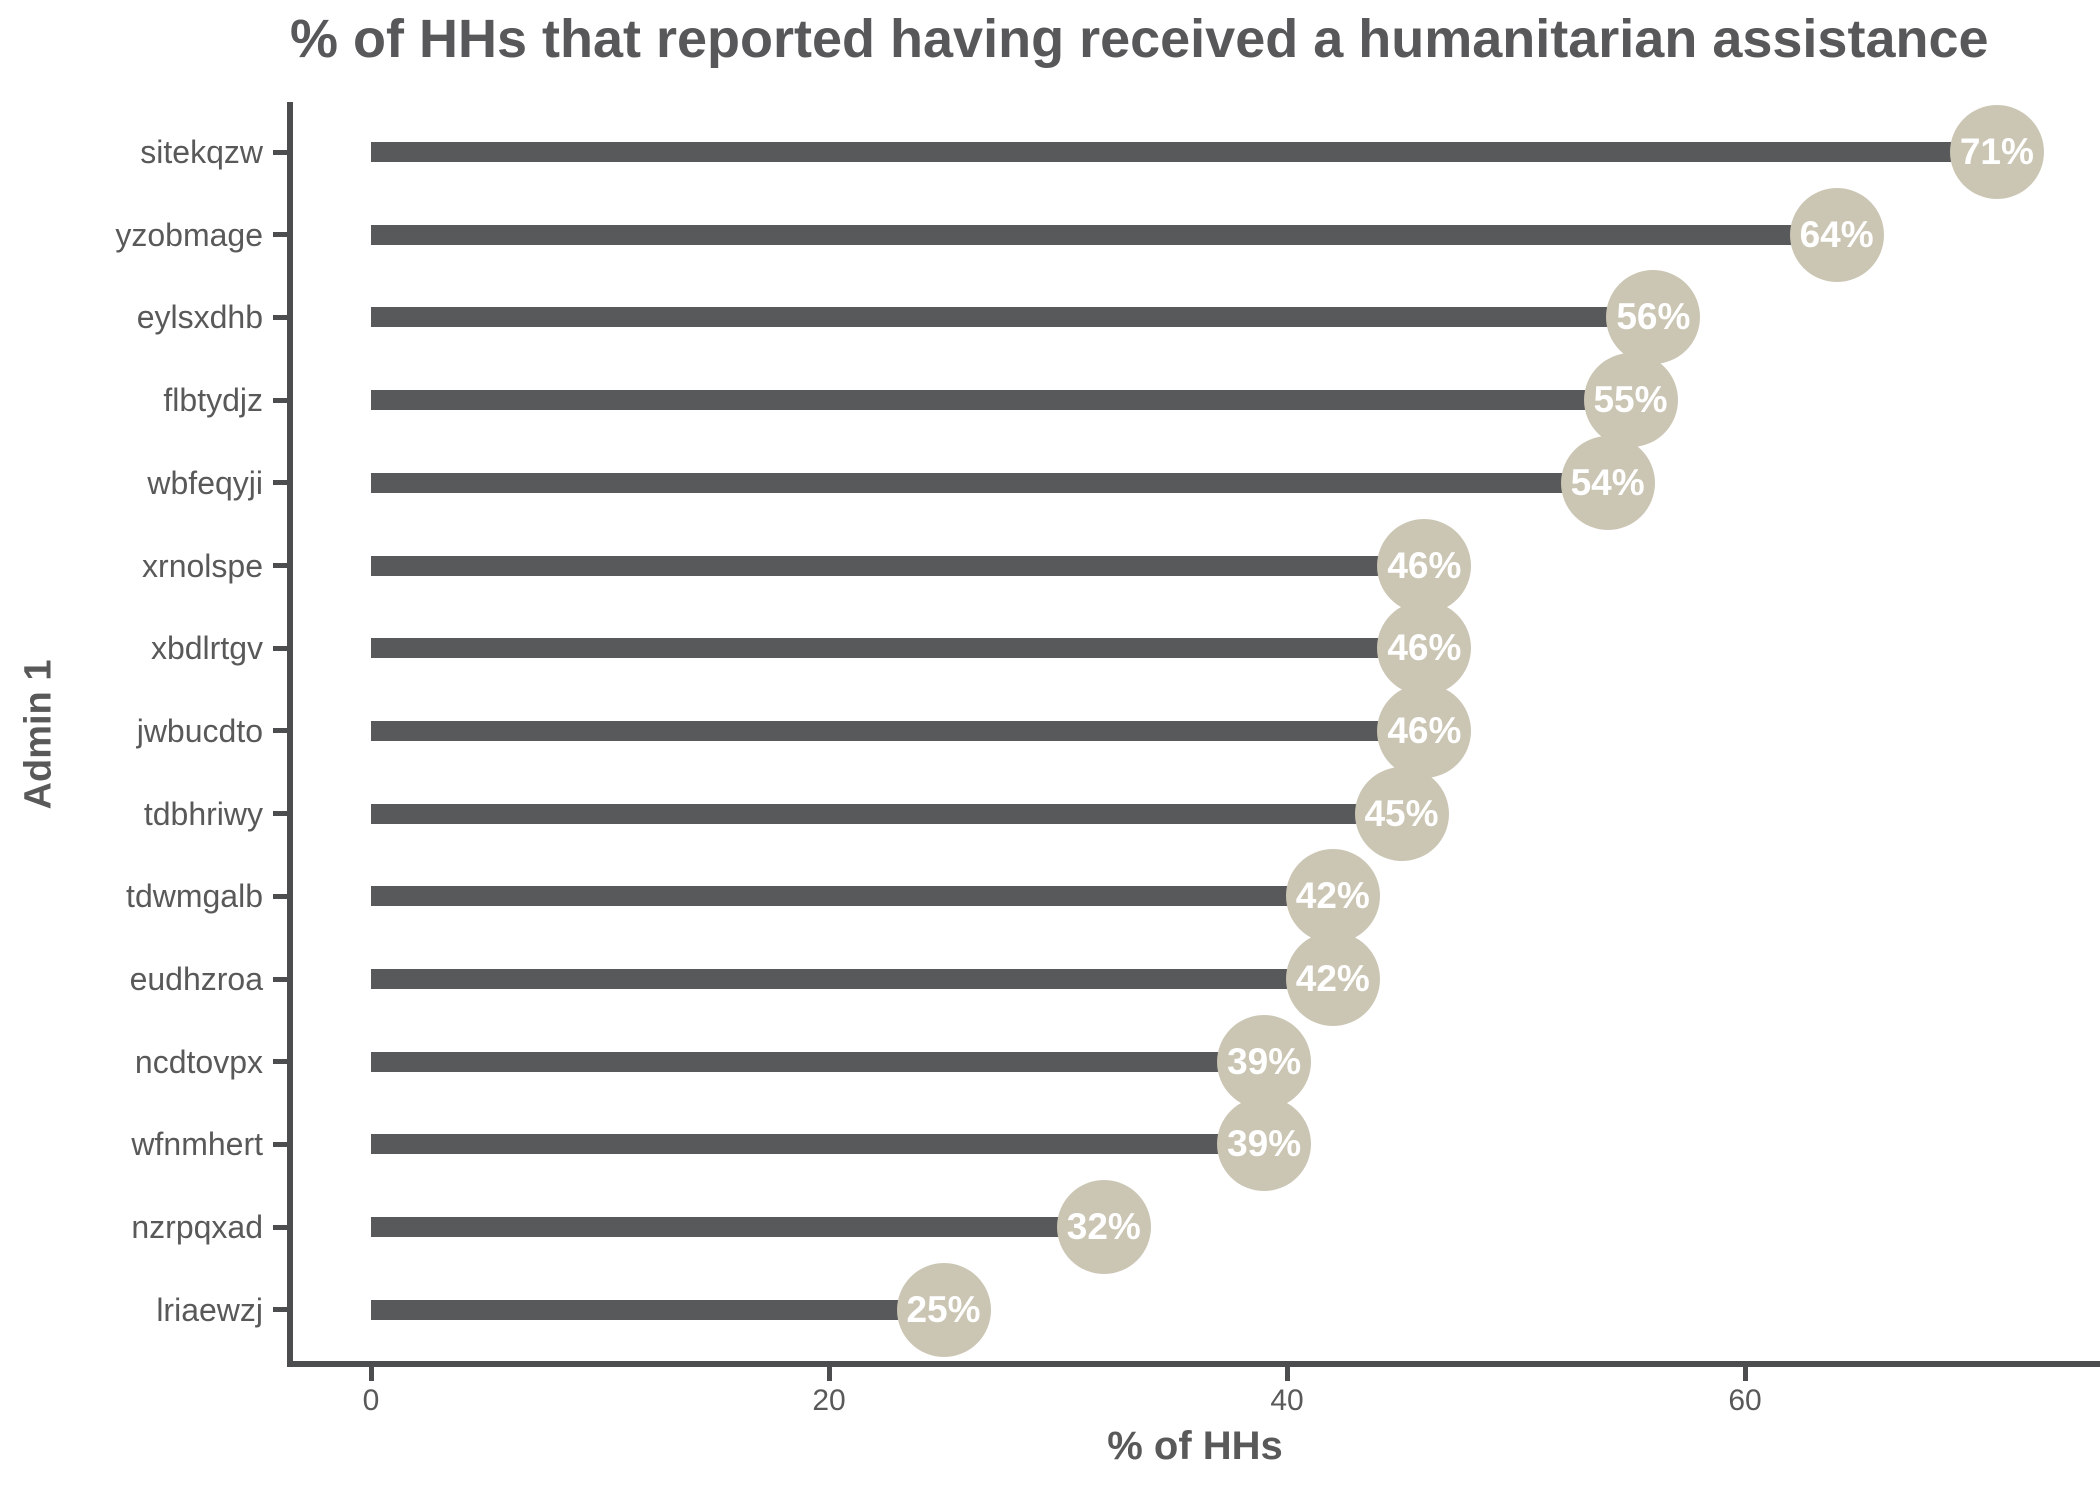 The image size is (2100, 1500). What do you see at coordinates (197, 1144) in the screenshot?
I see `y-axis-label: wfnmhert` at bounding box center [197, 1144].